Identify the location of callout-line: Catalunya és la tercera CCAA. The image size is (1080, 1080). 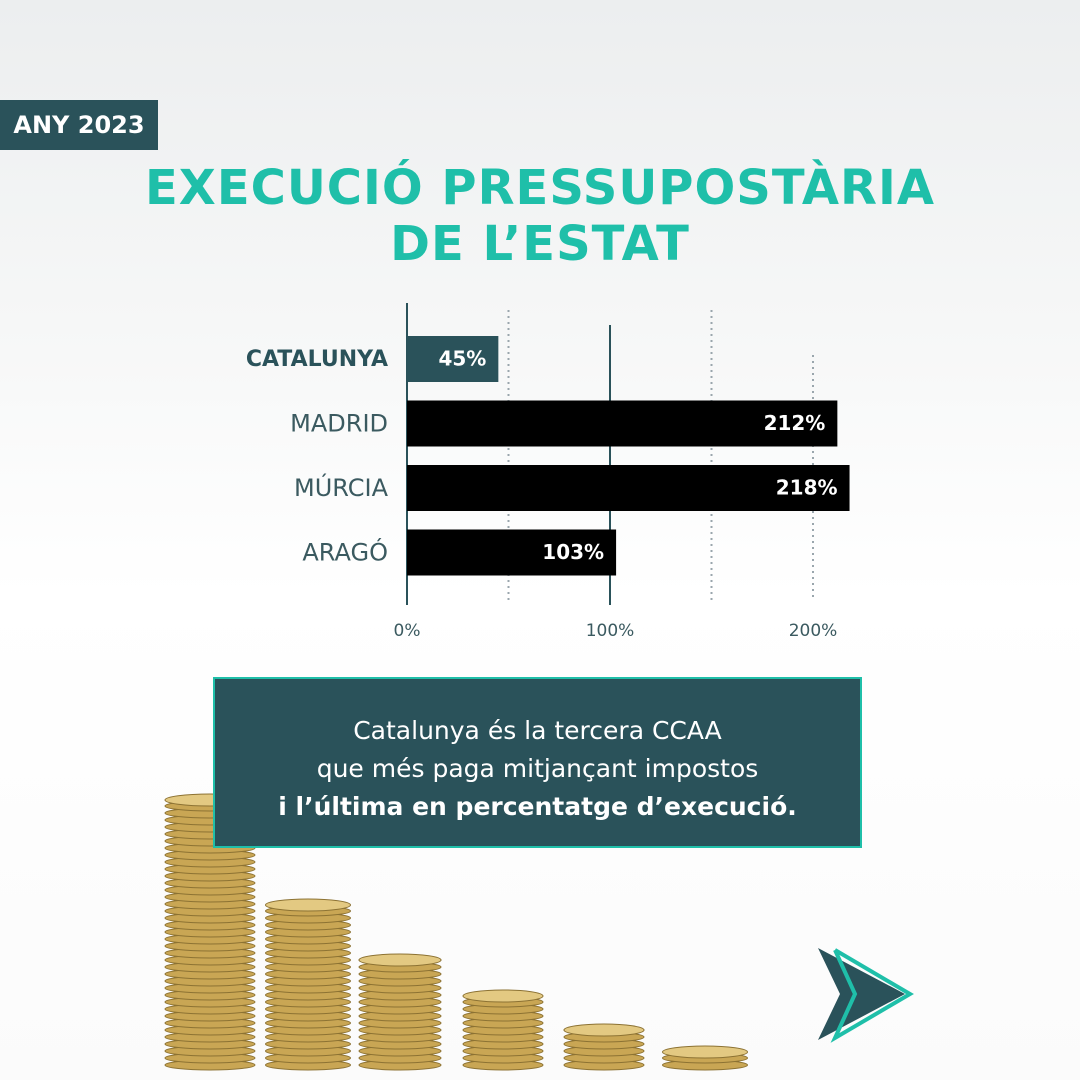
(537, 730).